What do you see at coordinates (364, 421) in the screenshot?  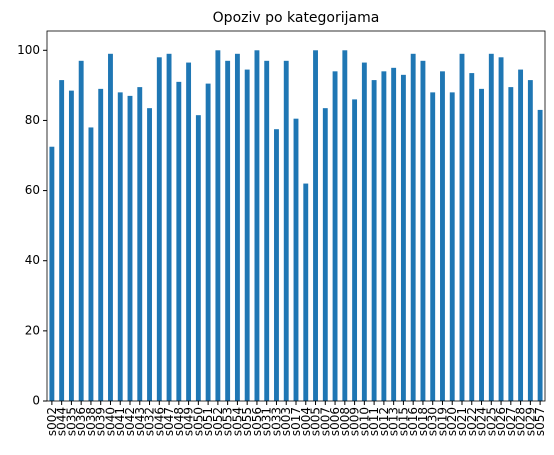 I see `x-tick-label: s010` at bounding box center [364, 421].